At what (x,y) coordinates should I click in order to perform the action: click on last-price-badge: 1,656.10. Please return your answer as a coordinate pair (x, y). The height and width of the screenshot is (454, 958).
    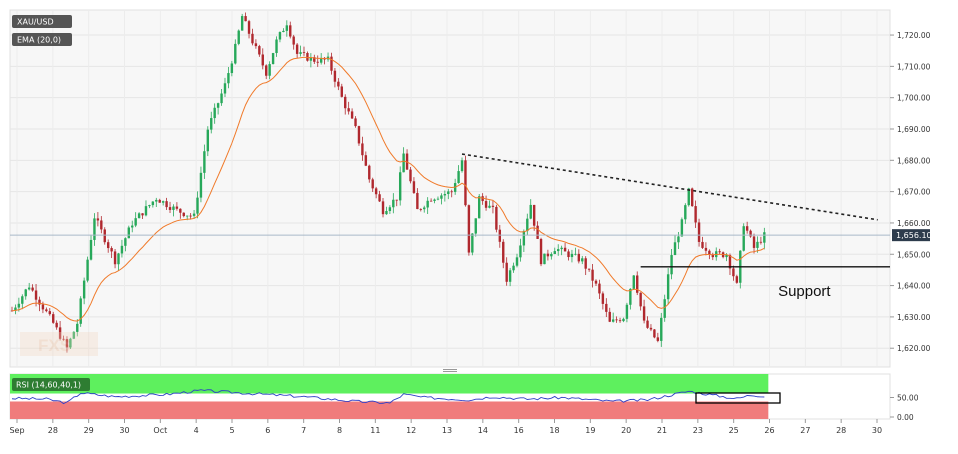
    Looking at the image, I should click on (912, 235).